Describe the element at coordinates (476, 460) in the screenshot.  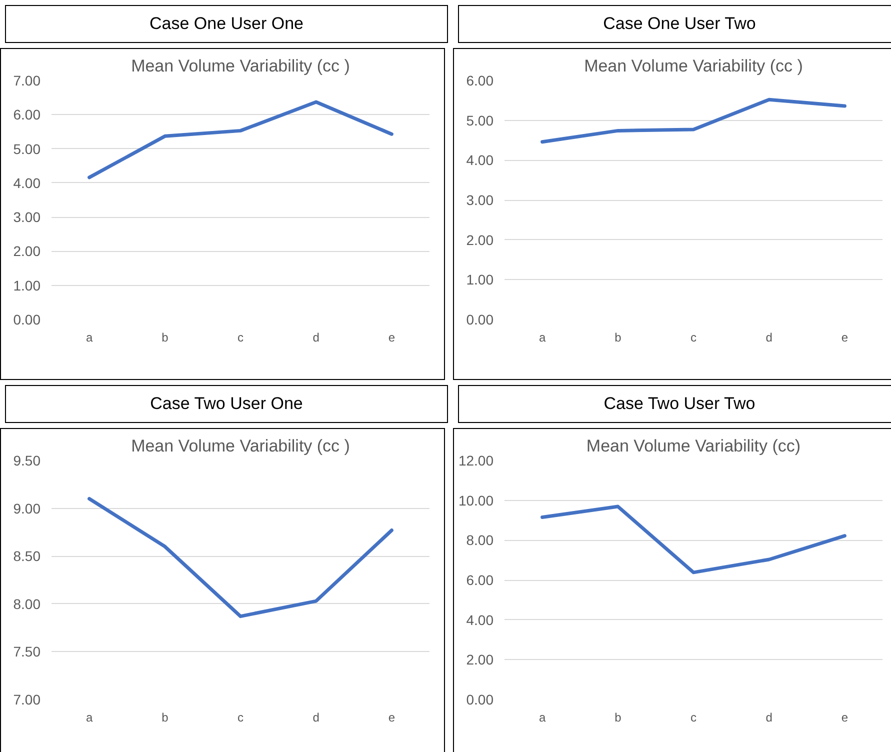
I see `y-tick-label: 12.00` at that location.